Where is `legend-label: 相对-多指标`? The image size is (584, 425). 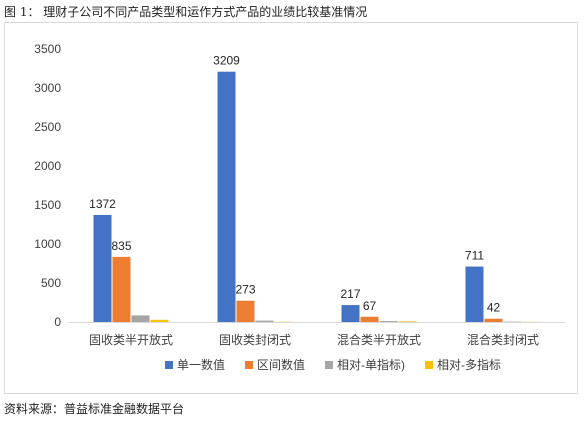
legend-label: 相对-多指标 is located at coordinates (469, 364).